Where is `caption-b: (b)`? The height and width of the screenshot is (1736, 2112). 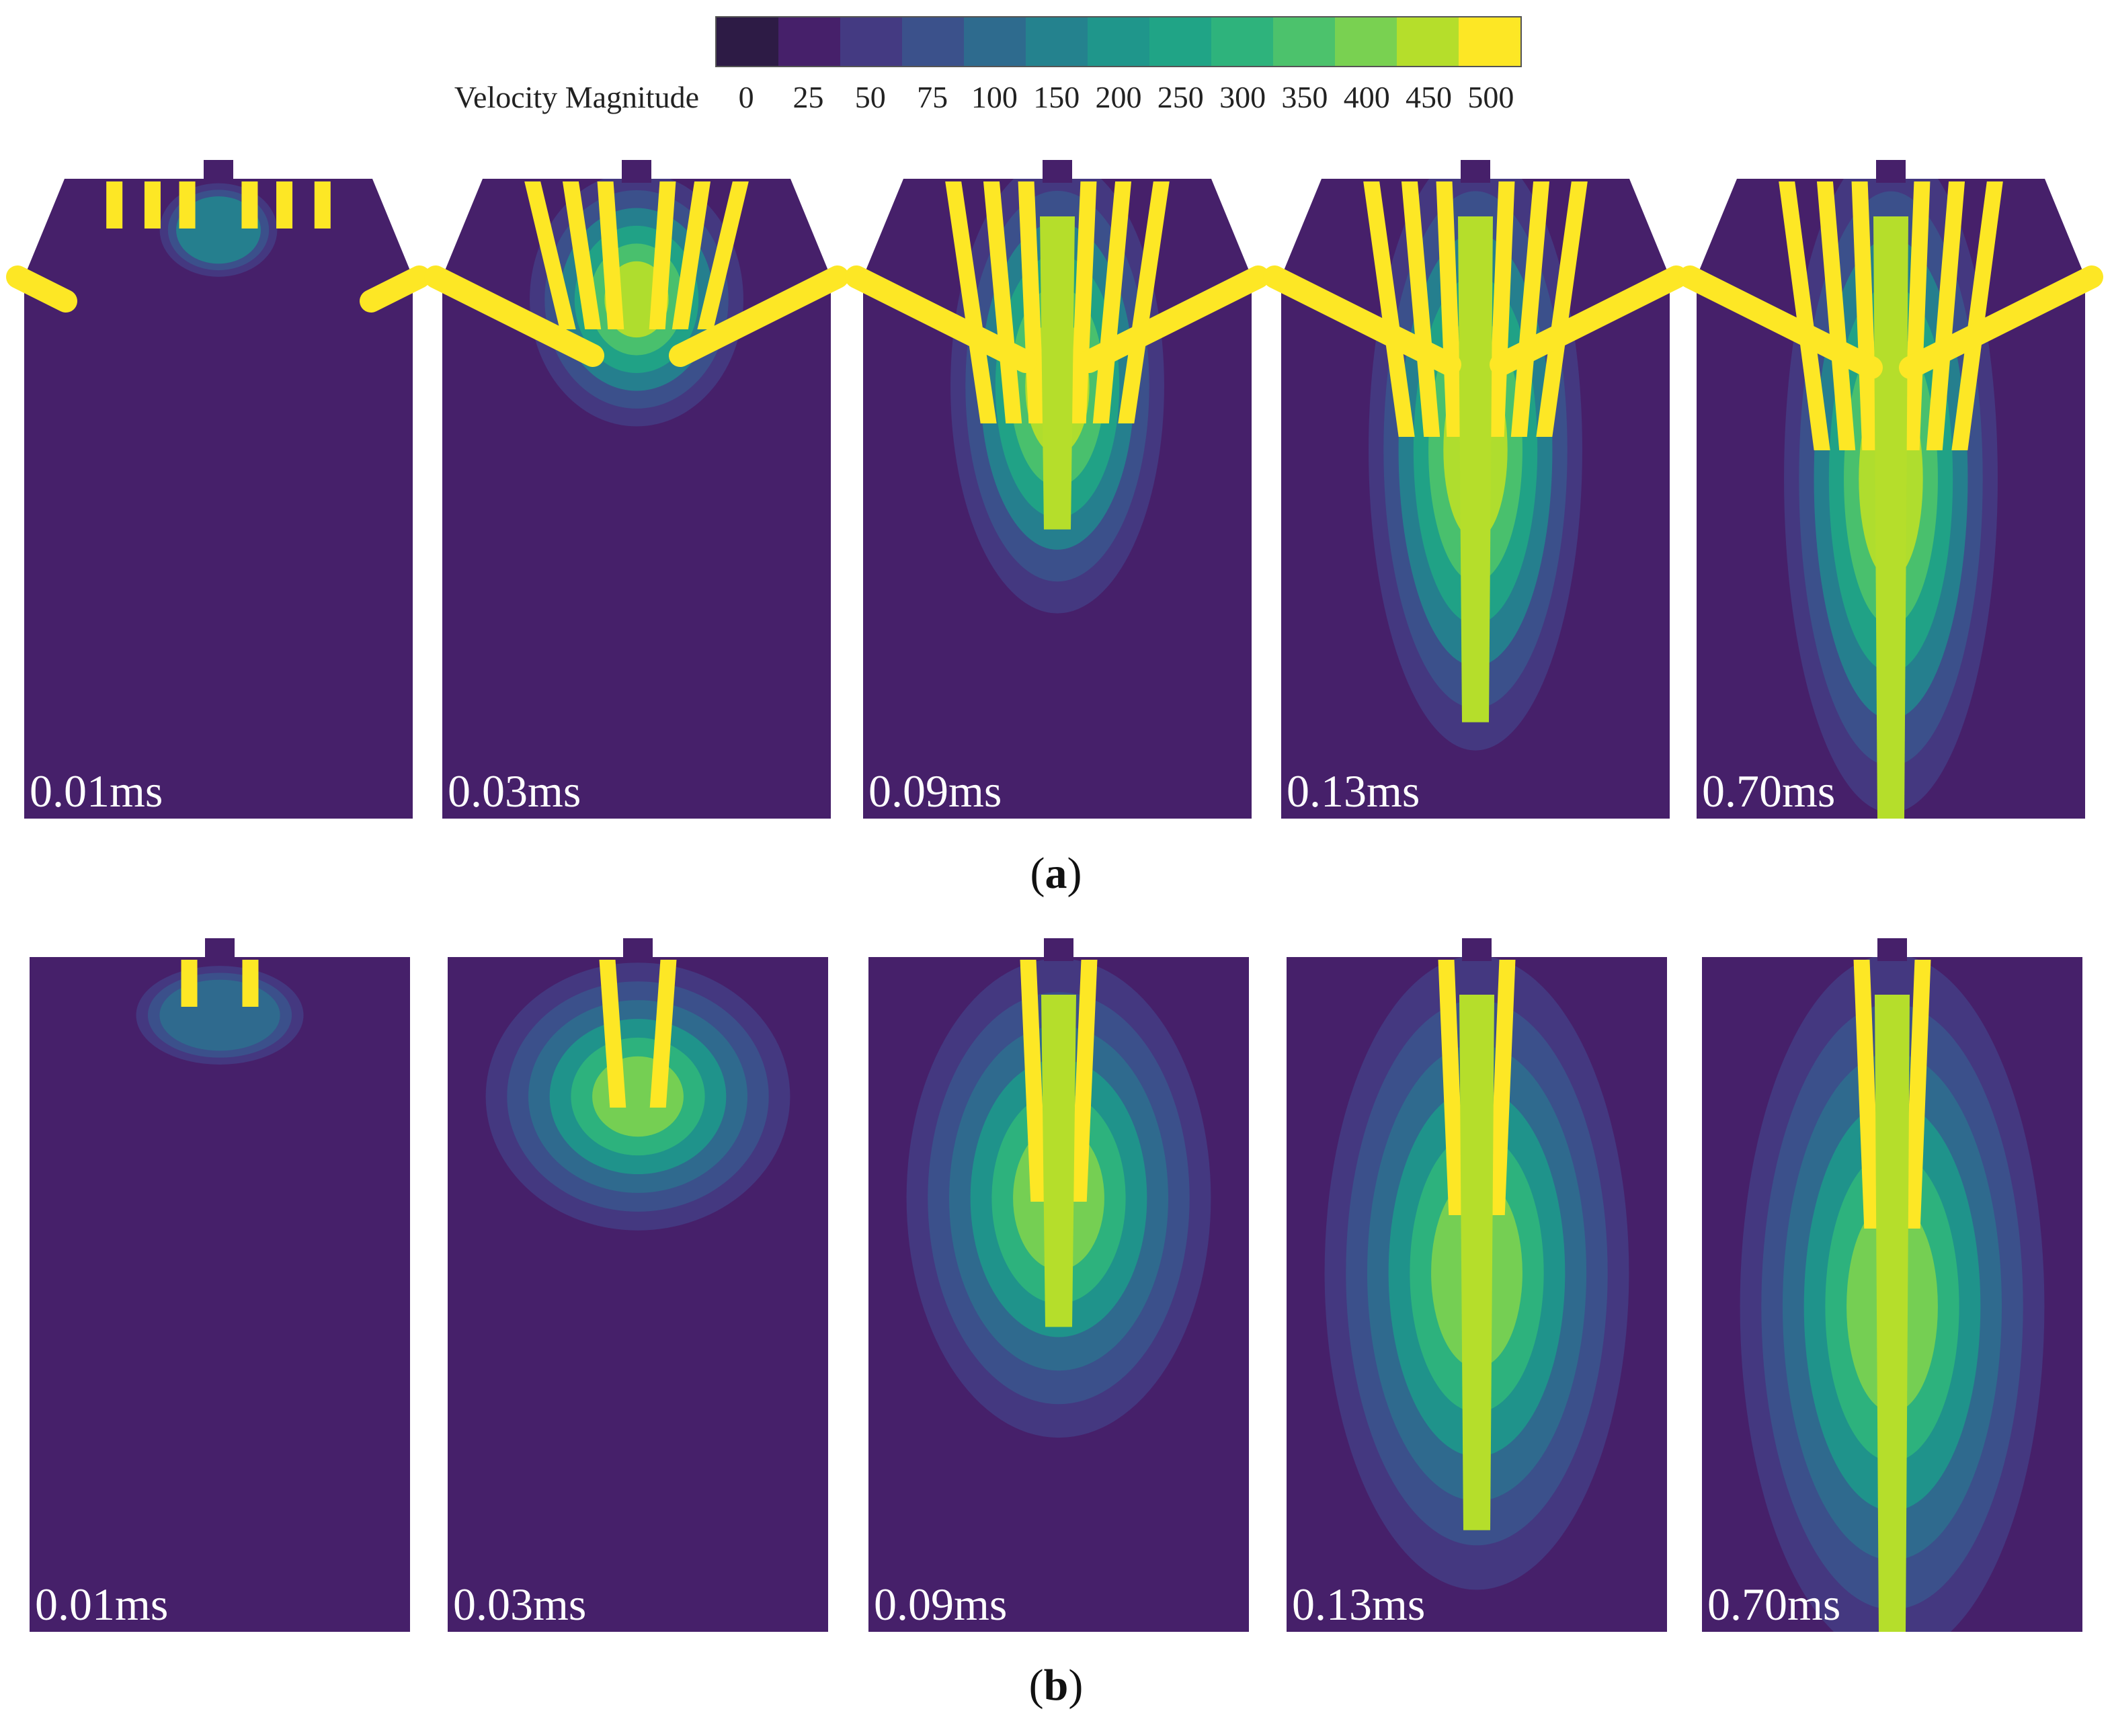
caption-b: (b) is located at coordinates (1056, 1685).